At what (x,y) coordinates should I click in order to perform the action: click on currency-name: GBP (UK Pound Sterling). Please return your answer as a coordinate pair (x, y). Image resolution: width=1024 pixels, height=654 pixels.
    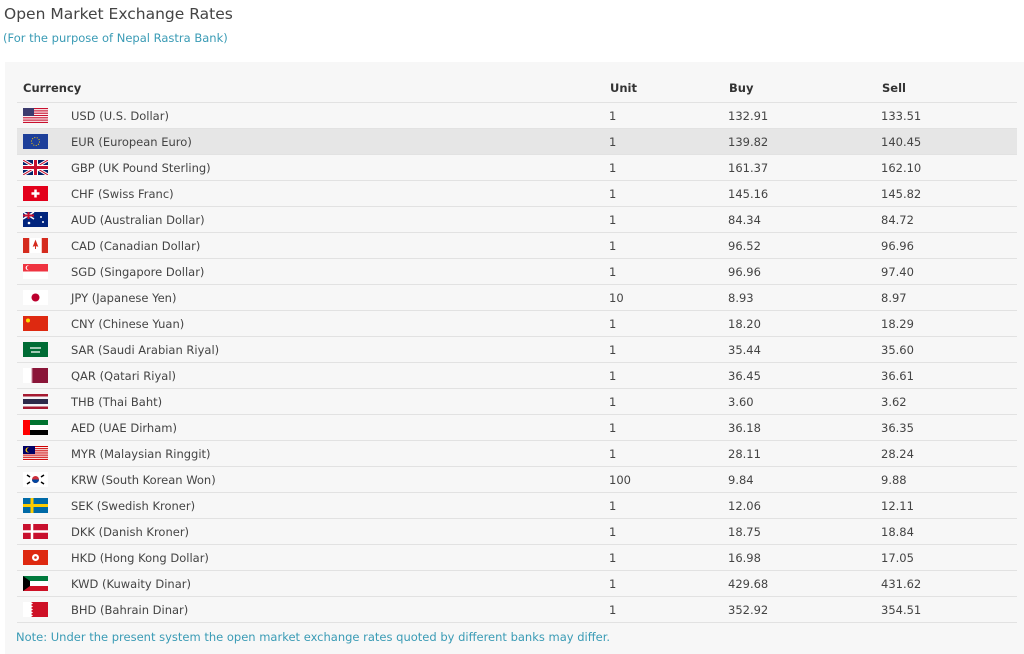
    Looking at the image, I should click on (340, 167).